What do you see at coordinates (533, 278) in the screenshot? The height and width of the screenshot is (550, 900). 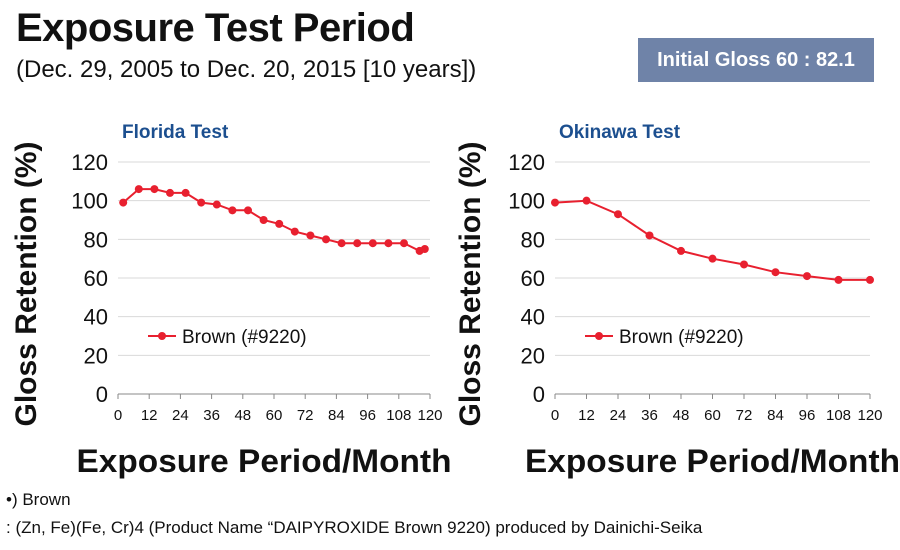 I see `okinawa-y-tick-label: 60` at bounding box center [533, 278].